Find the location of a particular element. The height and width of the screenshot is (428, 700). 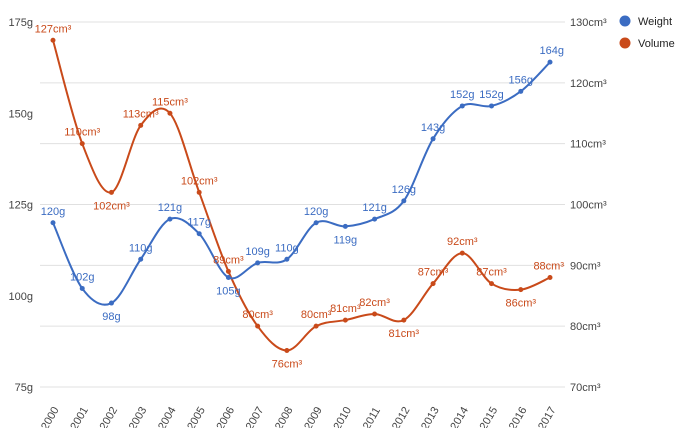

right-tick-label: 120cm³ is located at coordinates (588, 84).